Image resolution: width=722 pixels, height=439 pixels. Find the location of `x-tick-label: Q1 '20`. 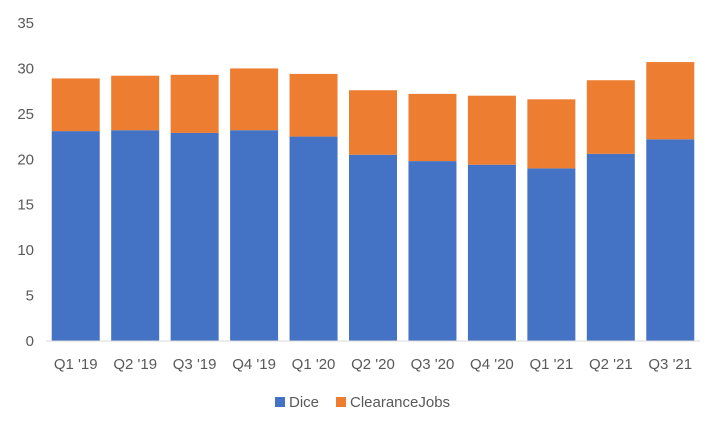

x-tick-label: Q1 '20 is located at coordinates (314, 364).